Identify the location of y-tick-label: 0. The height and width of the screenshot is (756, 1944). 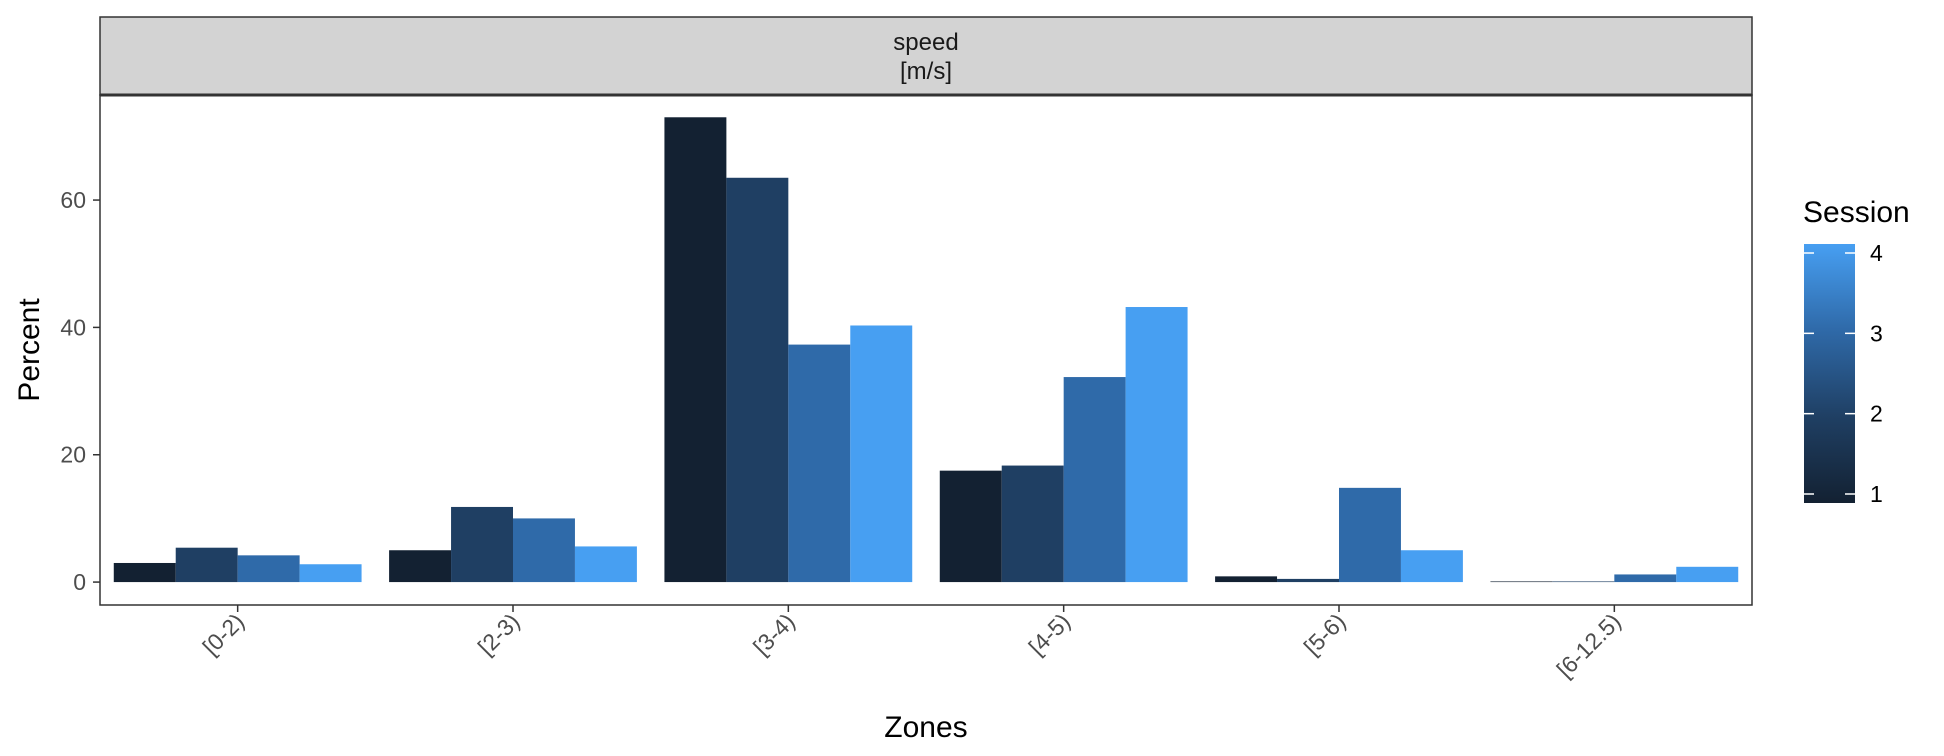
(79, 582).